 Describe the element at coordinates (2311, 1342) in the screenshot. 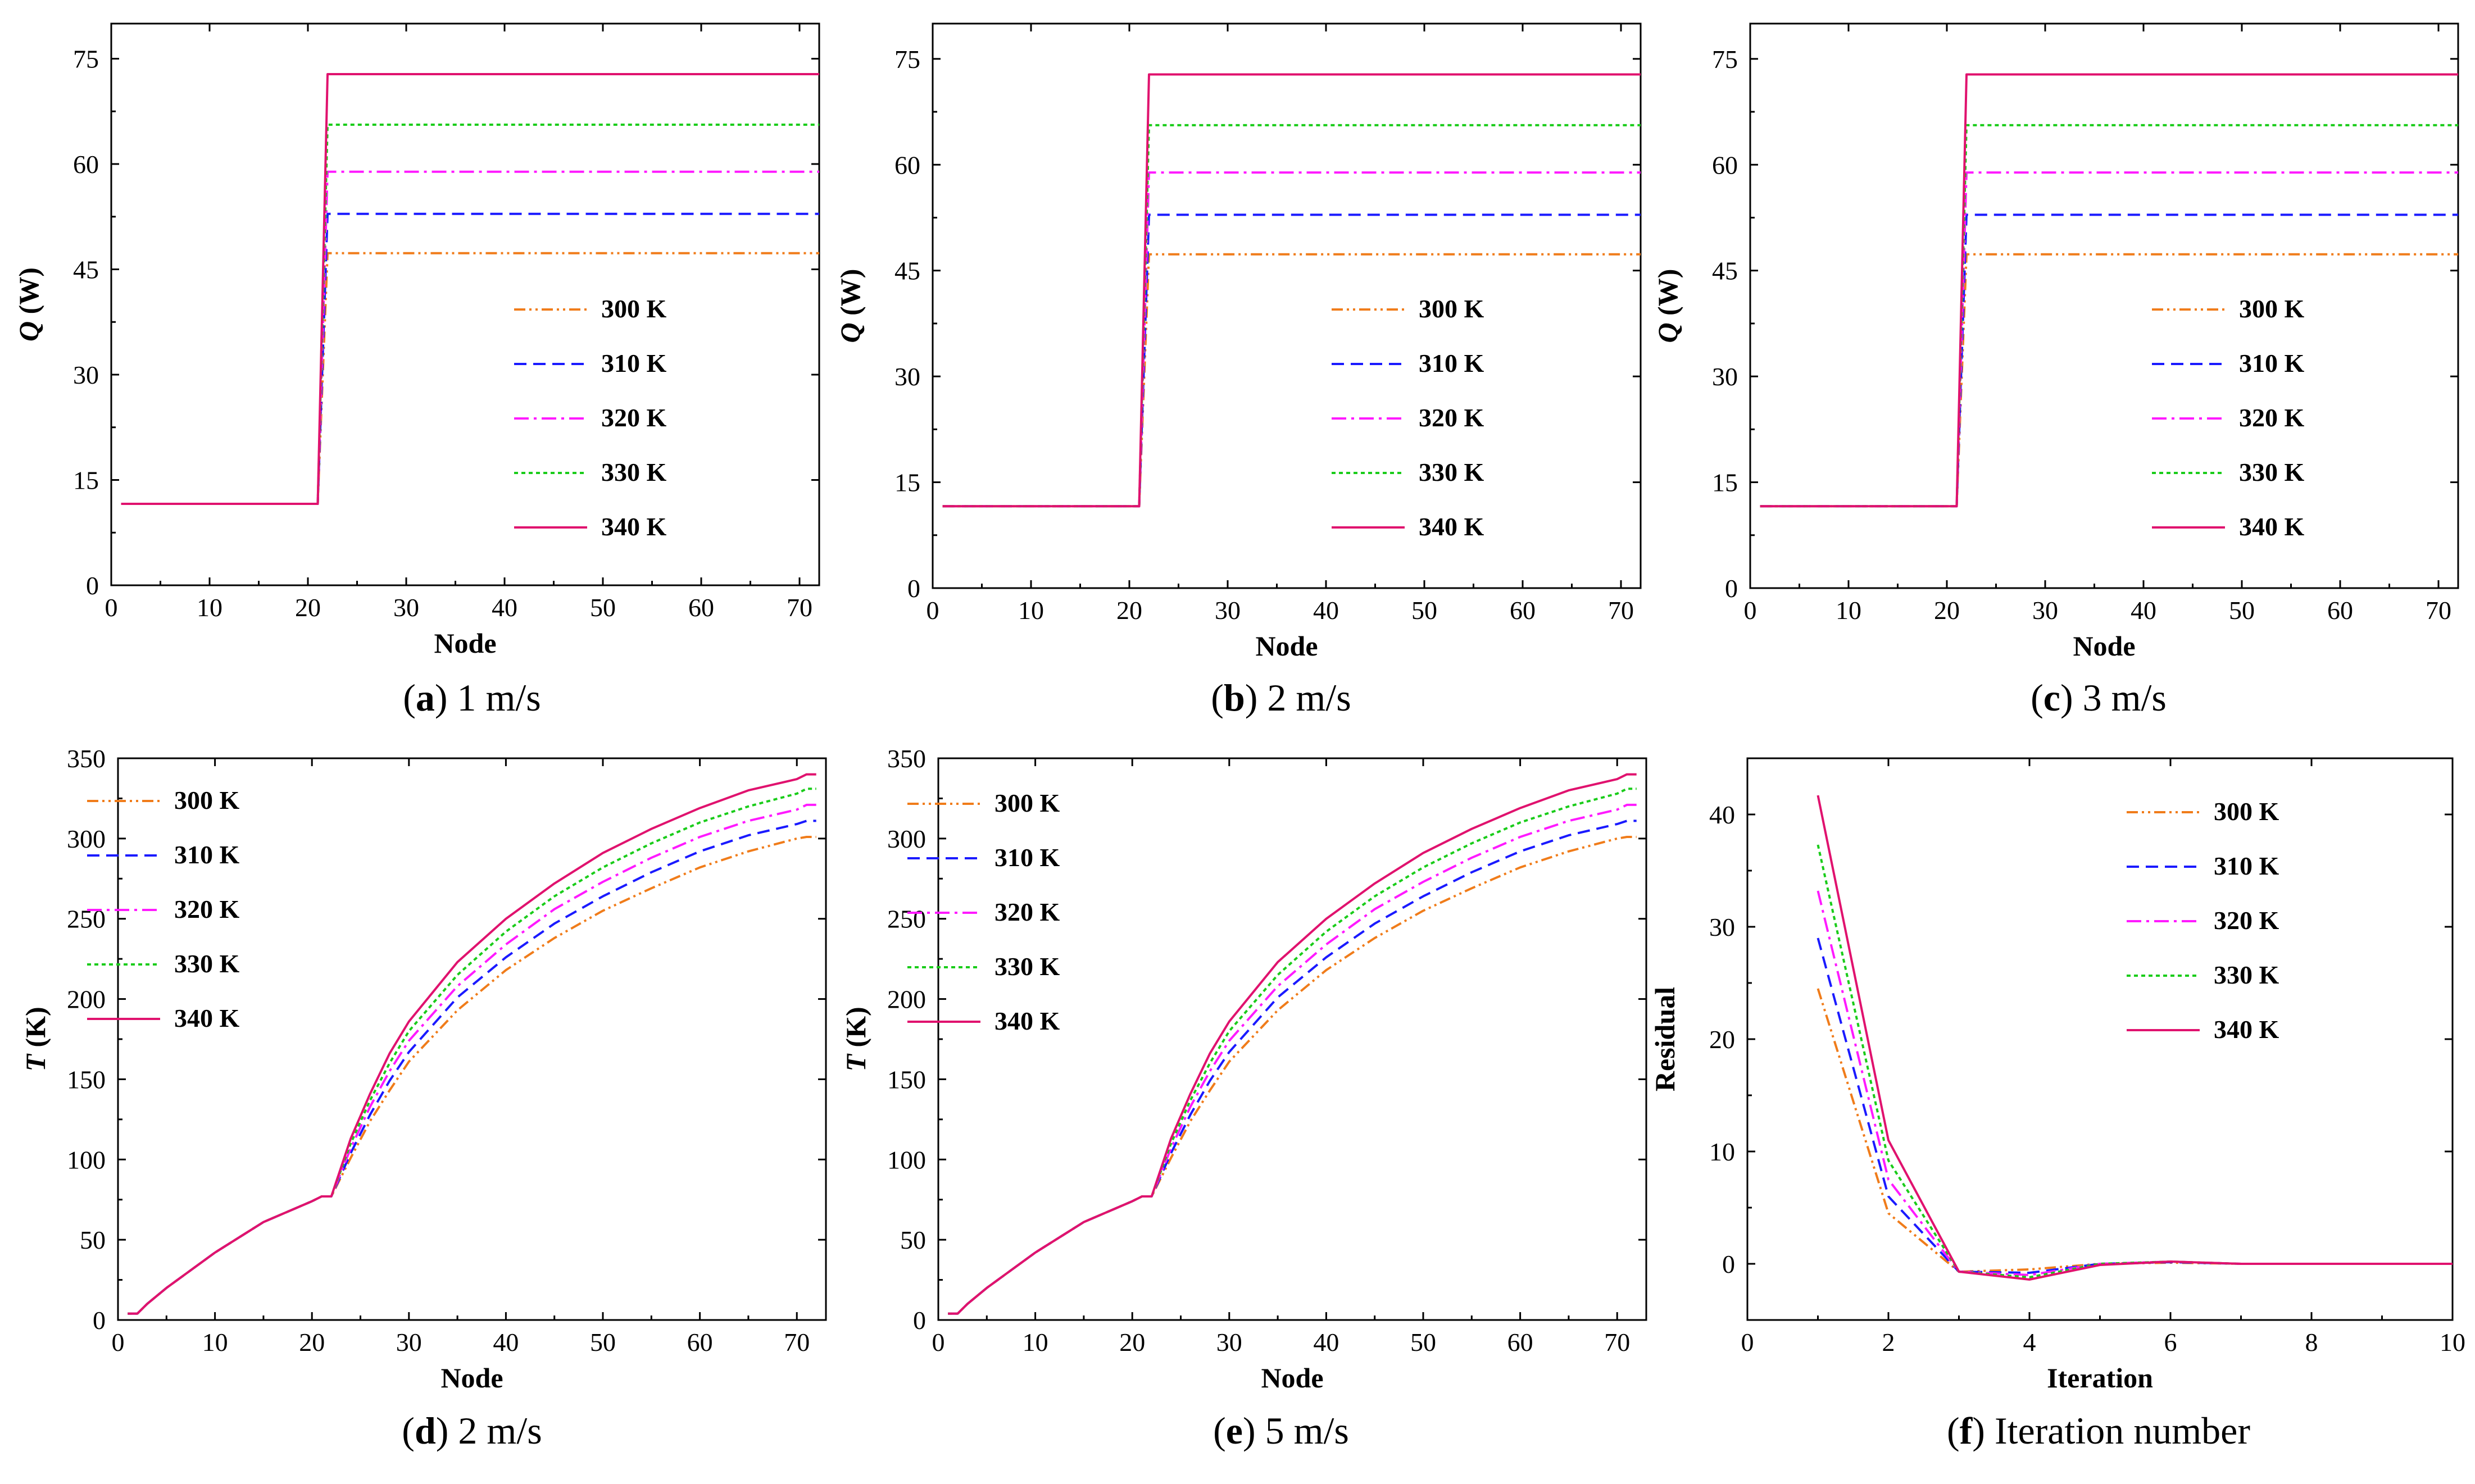

I see `x-tick-label: 8` at that location.